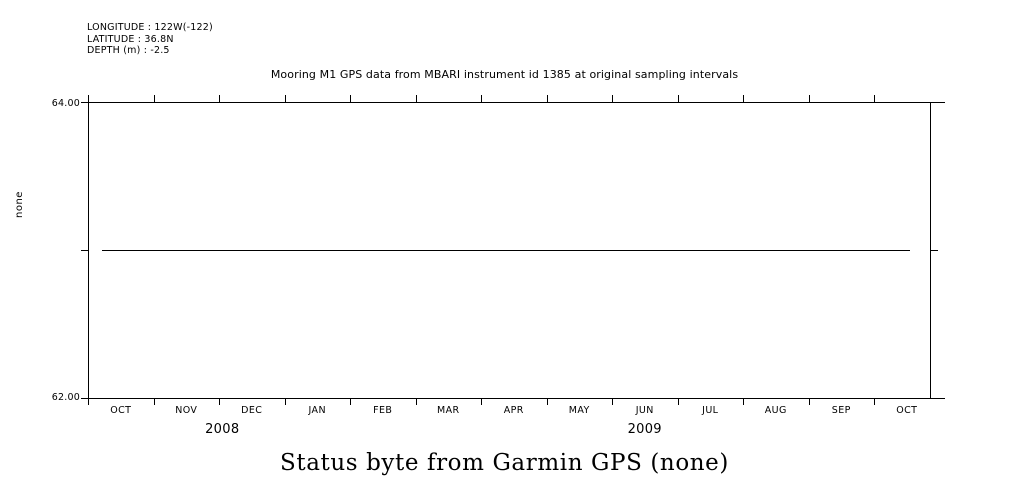  What do you see at coordinates (516, 102) in the screenshot?
I see `axis-top` at bounding box center [516, 102].